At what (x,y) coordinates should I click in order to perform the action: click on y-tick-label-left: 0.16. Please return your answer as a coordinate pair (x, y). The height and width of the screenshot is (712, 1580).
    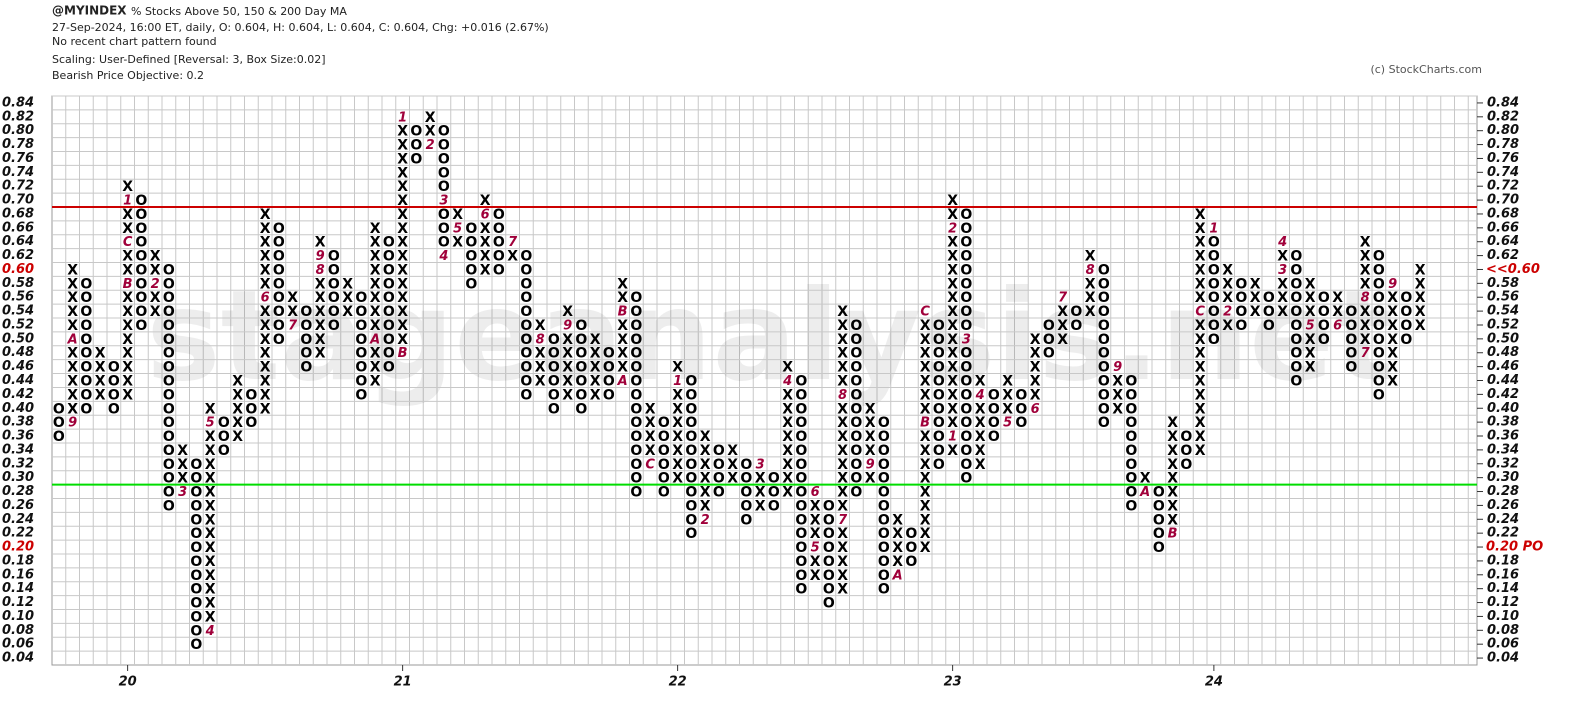
    Looking at the image, I should click on (18, 574).